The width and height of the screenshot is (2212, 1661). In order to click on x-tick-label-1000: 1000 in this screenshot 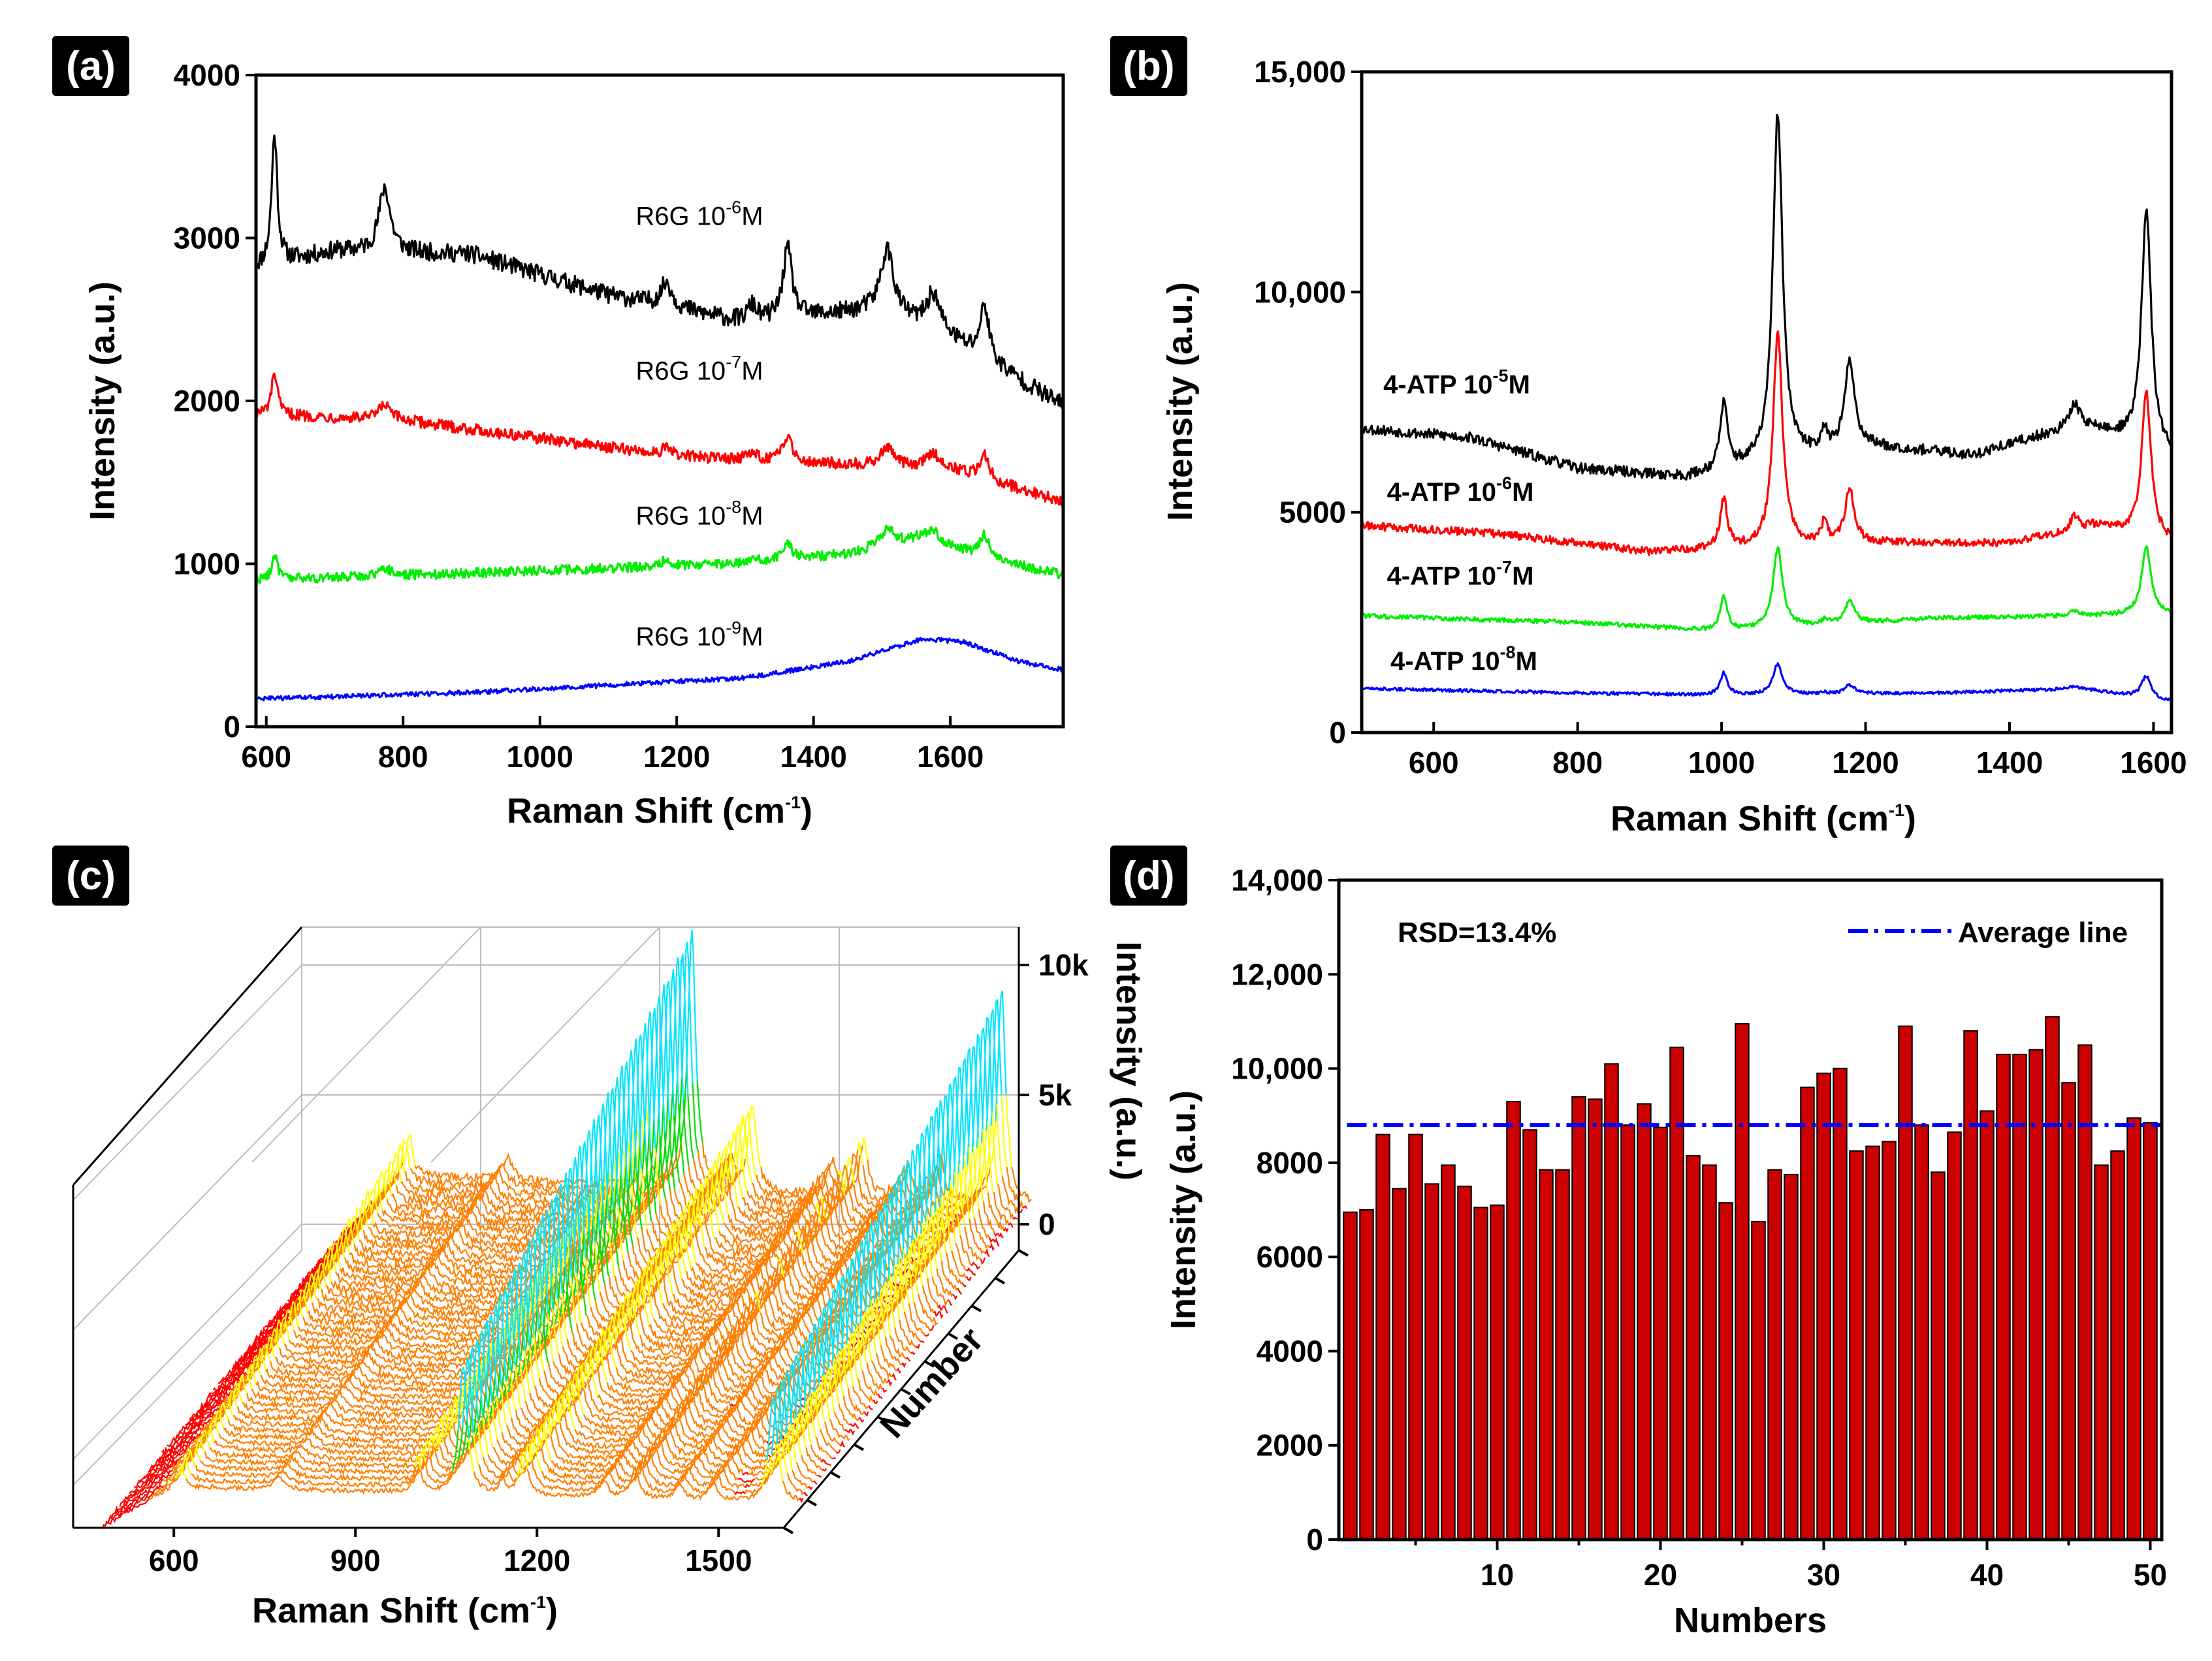, I will do `click(1721, 763)`.